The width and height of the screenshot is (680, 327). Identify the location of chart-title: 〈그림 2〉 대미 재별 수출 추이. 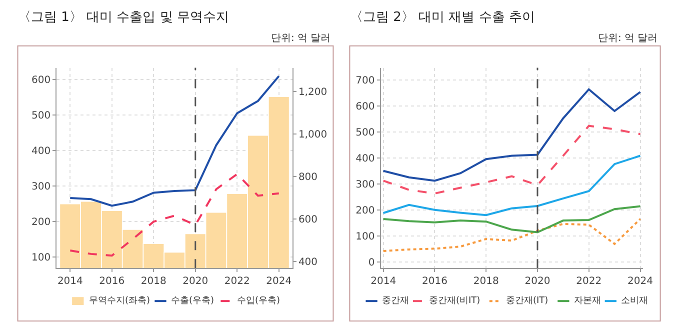
(442, 17).